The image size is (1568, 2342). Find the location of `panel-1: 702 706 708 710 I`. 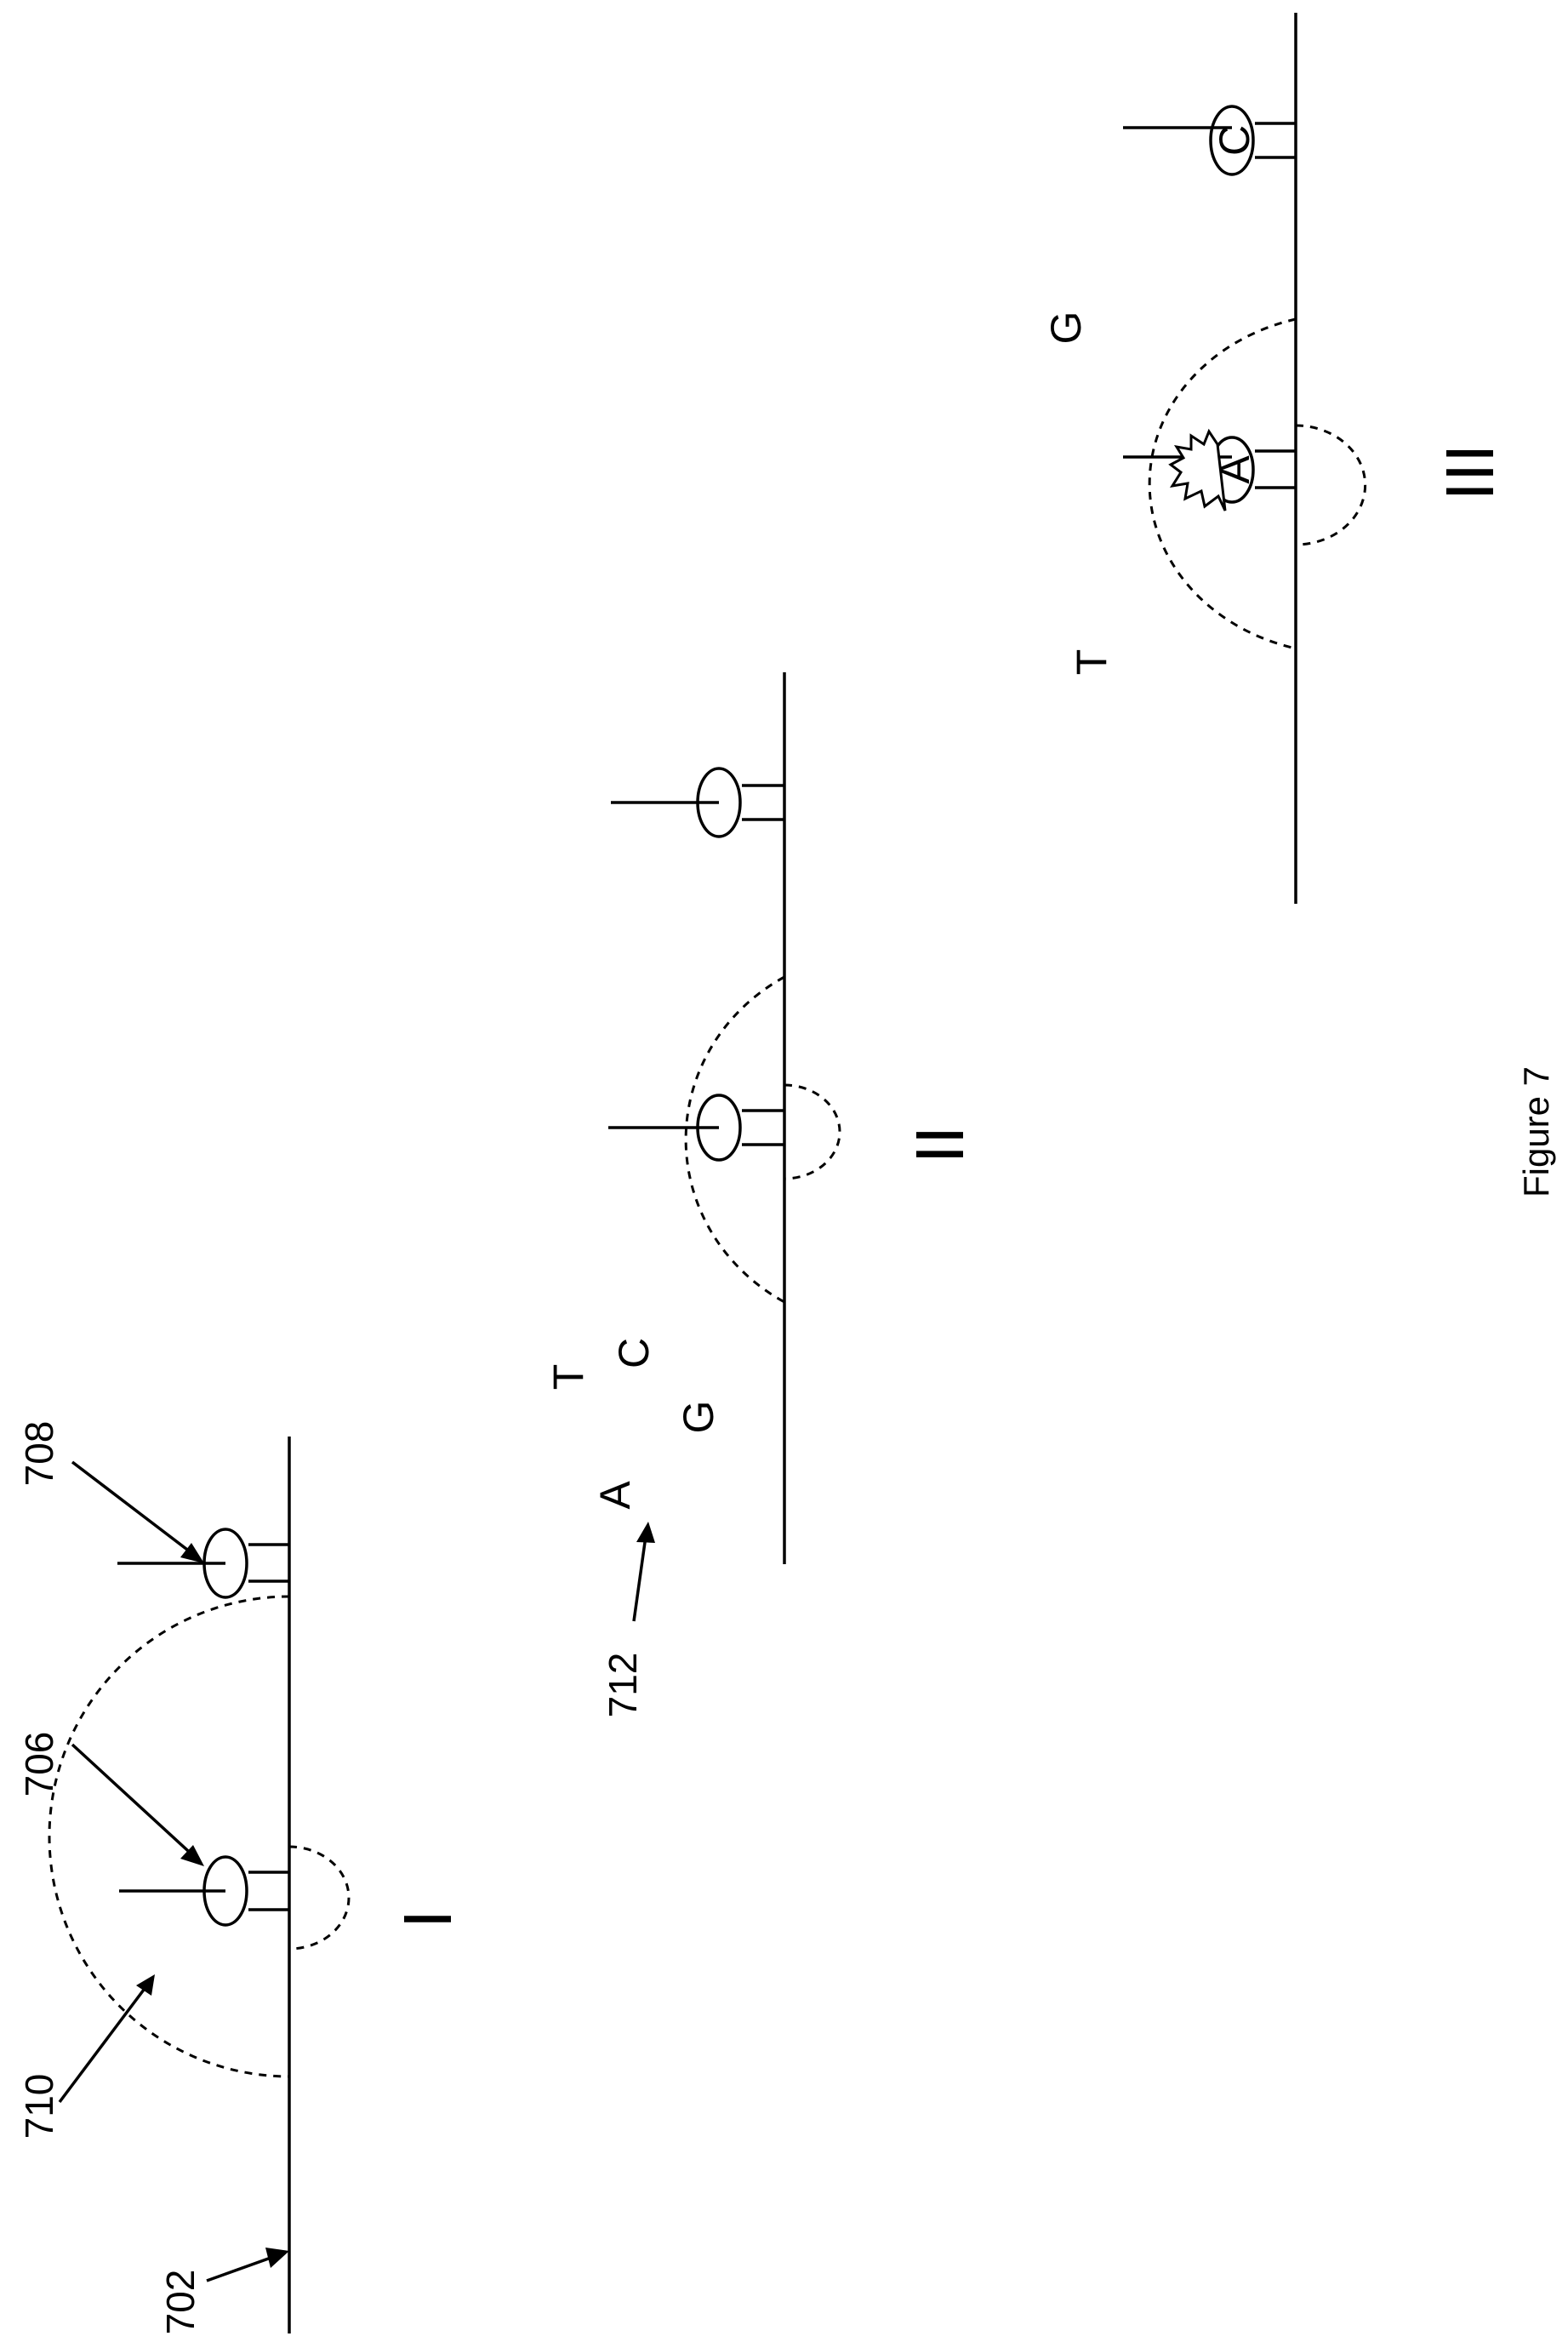

panel-1: 702 706 708 710 I is located at coordinates (241, 1878).